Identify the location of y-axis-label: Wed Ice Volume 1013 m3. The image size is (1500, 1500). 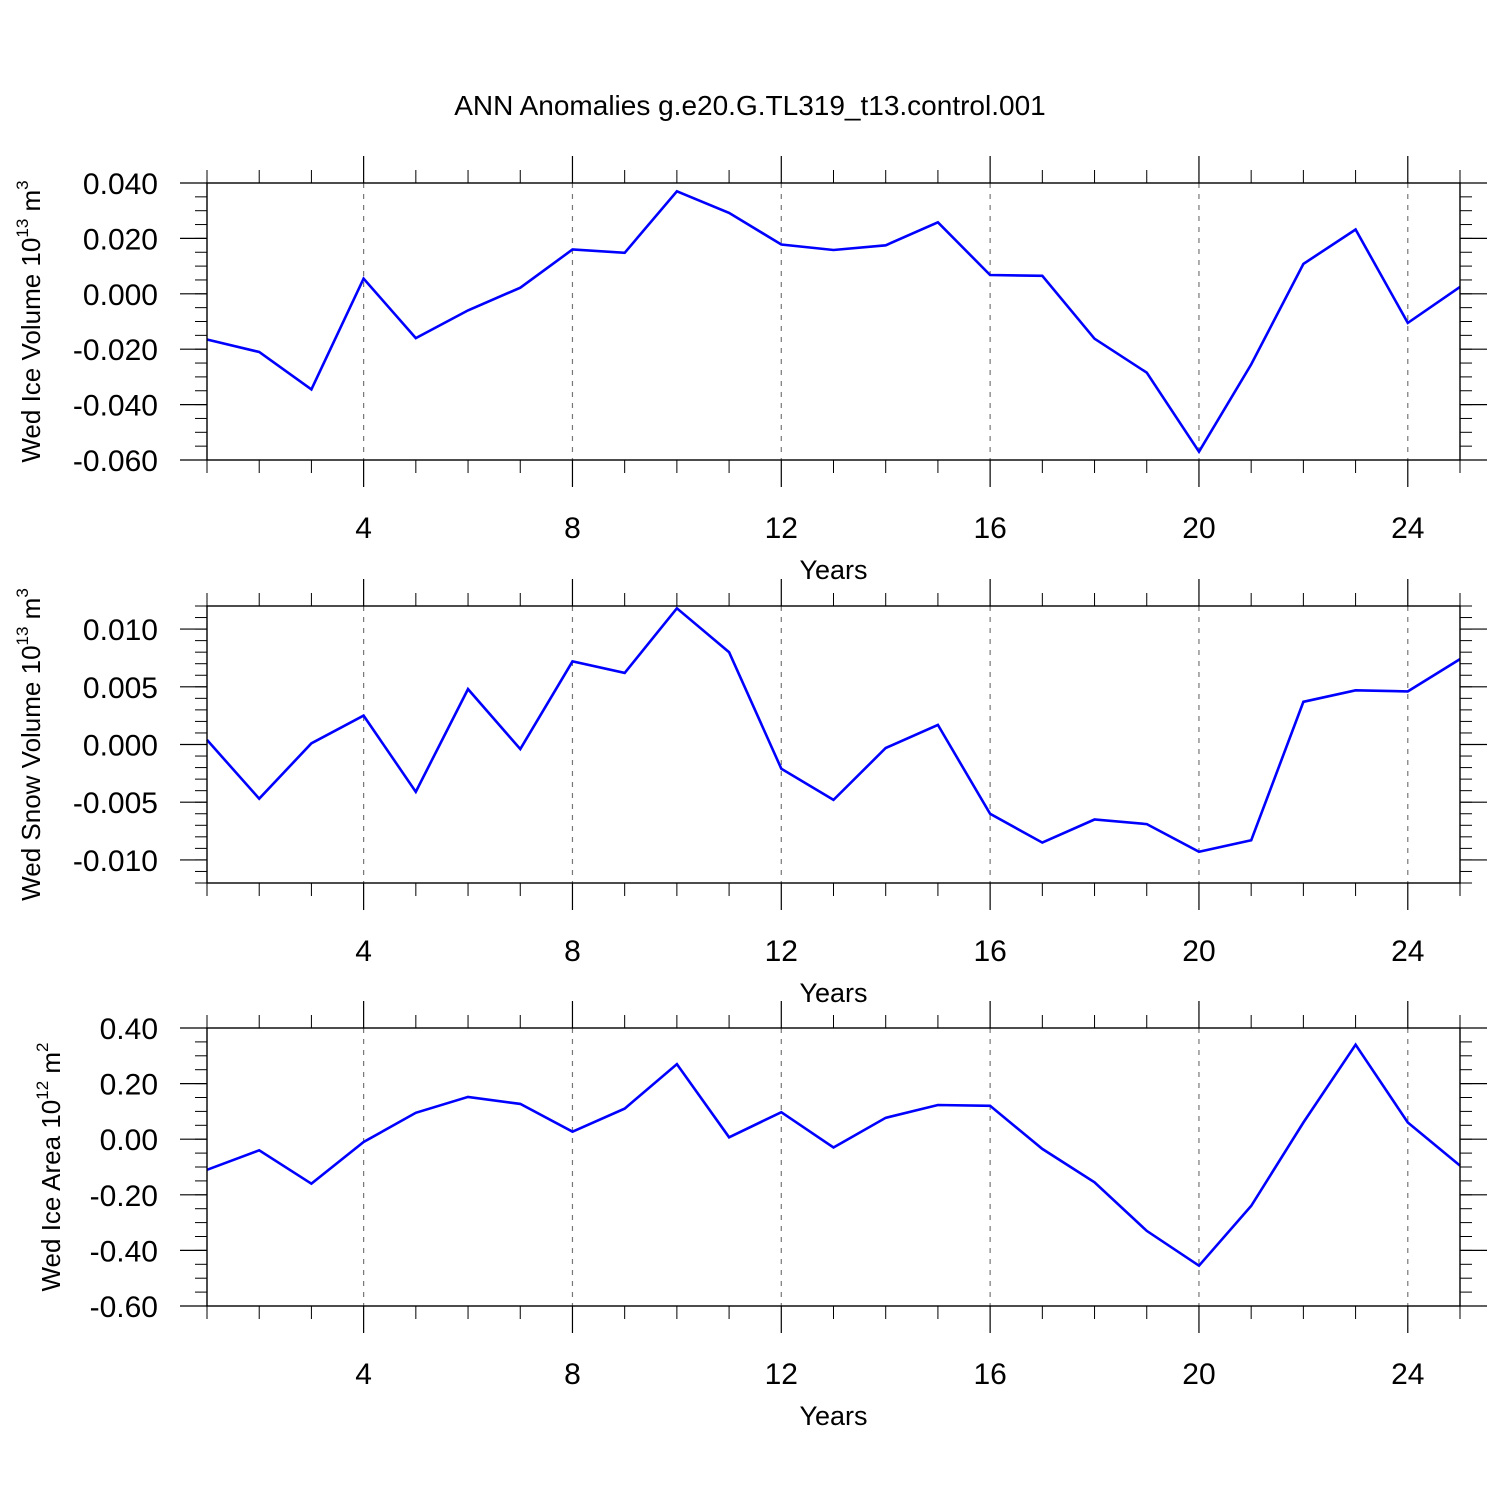
(29, 321).